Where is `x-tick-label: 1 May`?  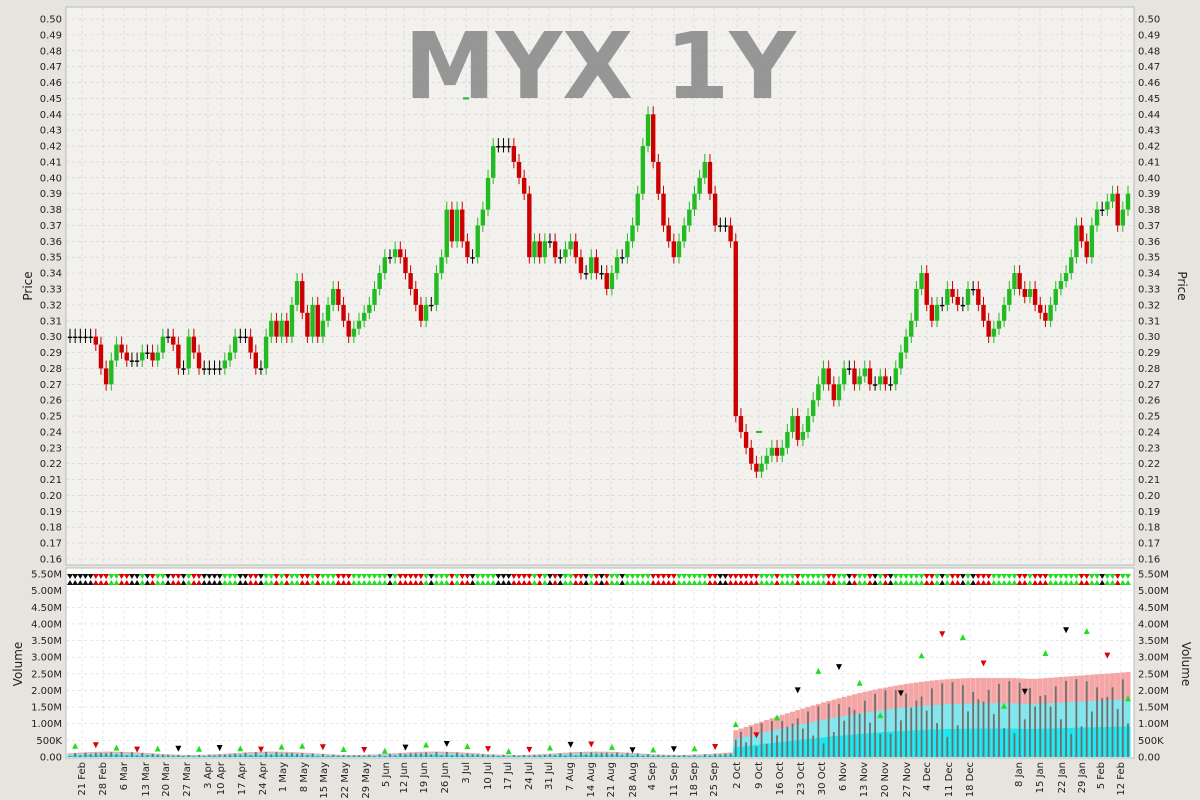
x-tick-label: 1 May is located at coordinates (283, 777).